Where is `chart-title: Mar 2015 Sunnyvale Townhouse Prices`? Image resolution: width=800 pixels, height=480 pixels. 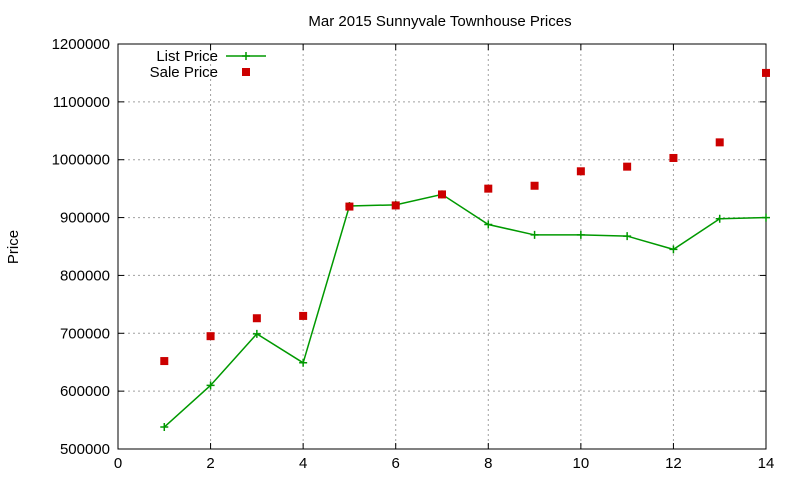 chart-title: Mar 2015 Sunnyvale Townhouse Prices is located at coordinates (439, 21).